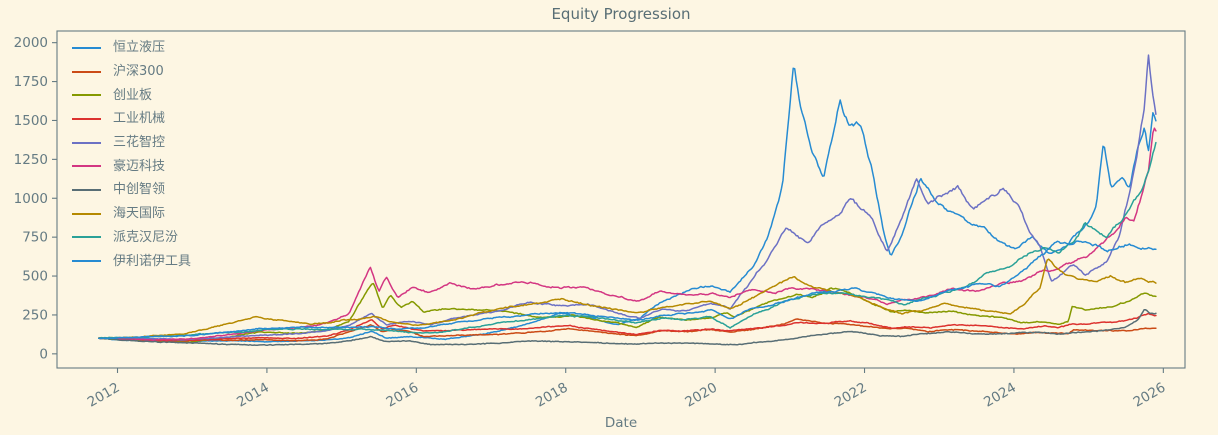 The image size is (1218, 437). I want to click on legend-label: 三花智控, so click(139, 143).